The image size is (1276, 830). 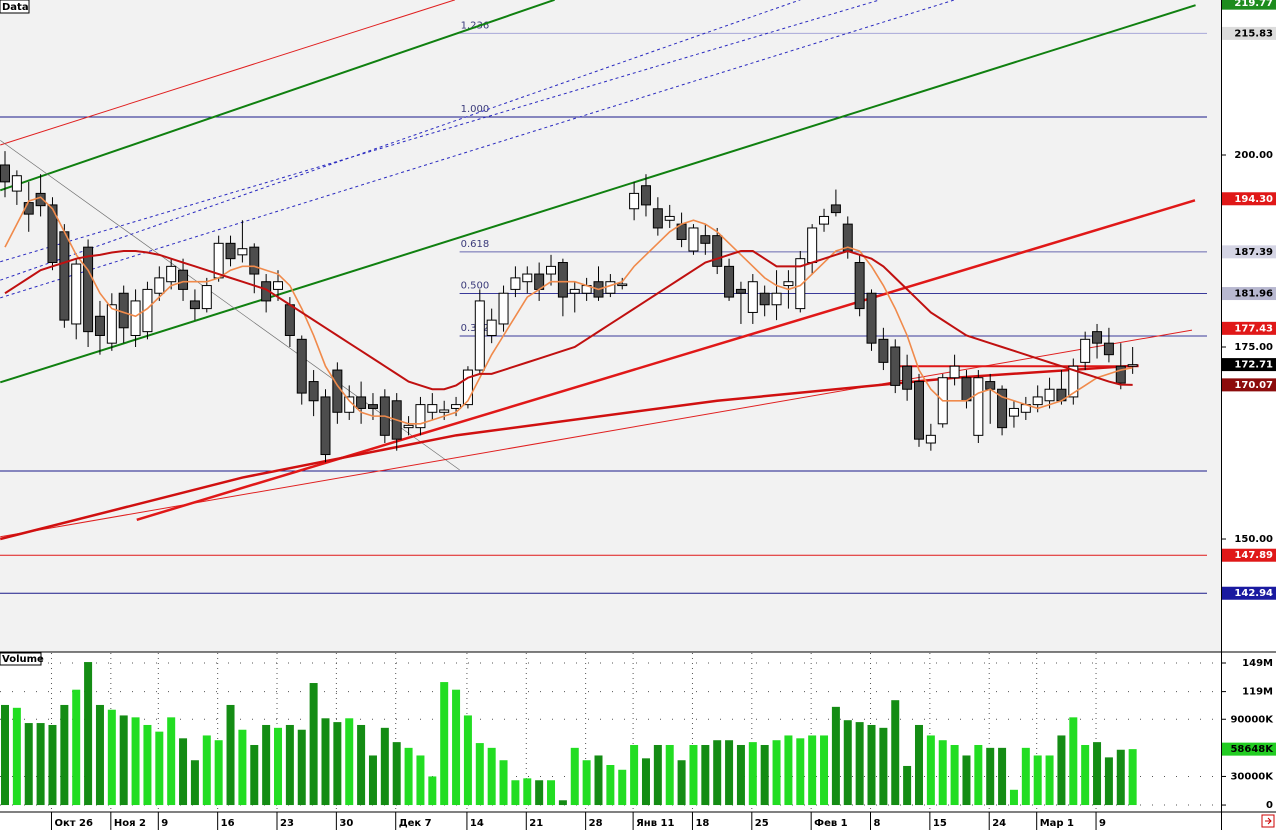 What do you see at coordinates (287, 823) in the screenshot?
I see `x-tick-label: 23` at bounding box center [287, 823].